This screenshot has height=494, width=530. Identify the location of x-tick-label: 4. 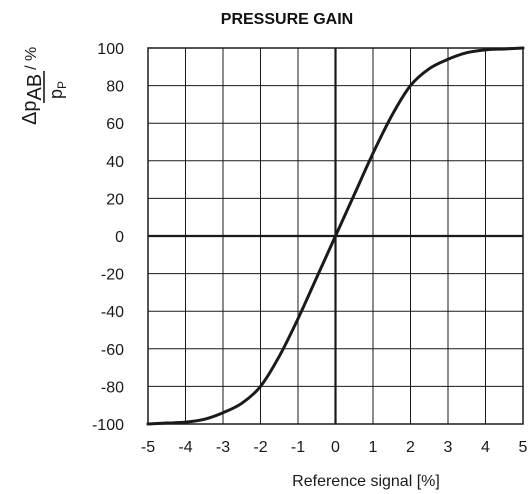
(485, 447).